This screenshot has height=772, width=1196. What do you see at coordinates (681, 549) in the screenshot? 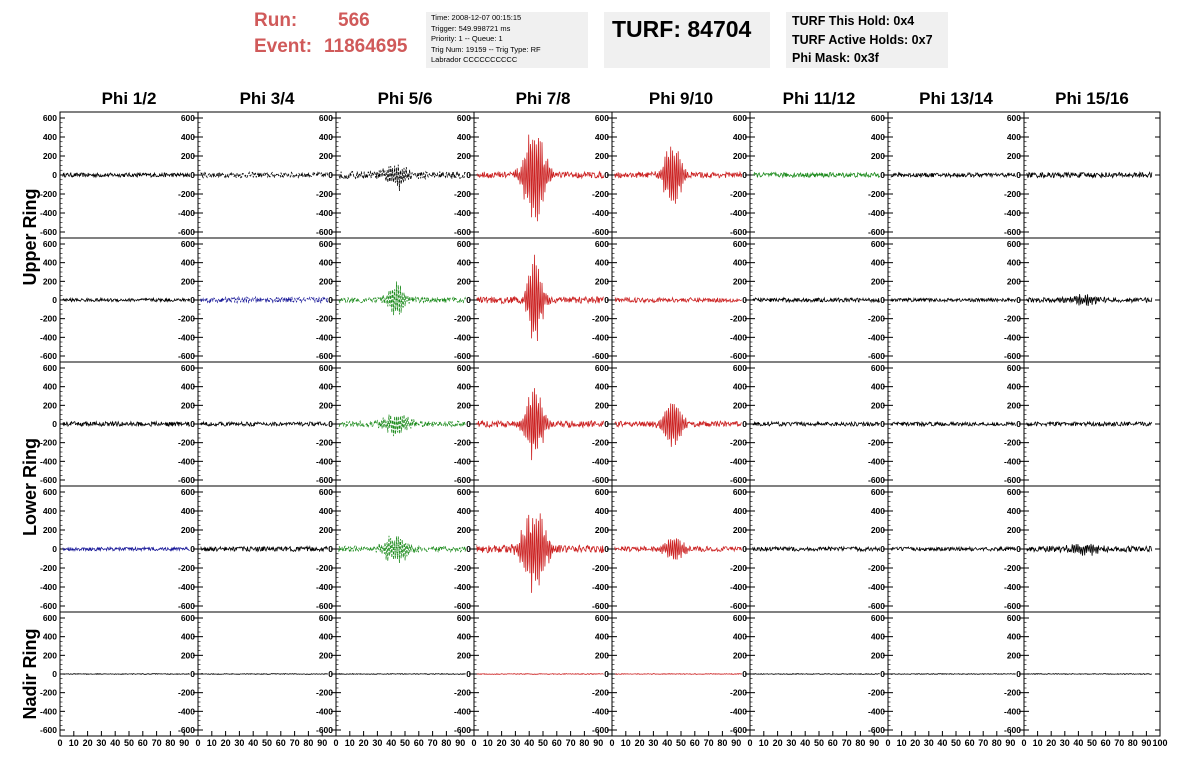
I see `panel-frame` at bounding box center [681, 549].